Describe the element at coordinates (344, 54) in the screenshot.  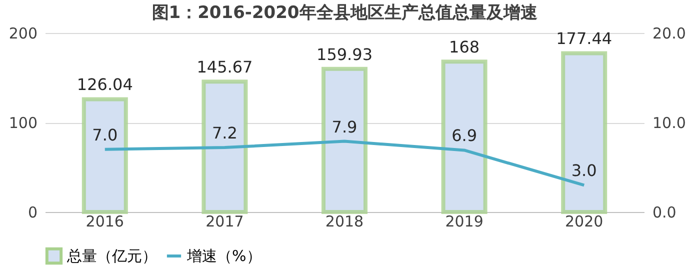
I see `data-label: 159.93` at that location.